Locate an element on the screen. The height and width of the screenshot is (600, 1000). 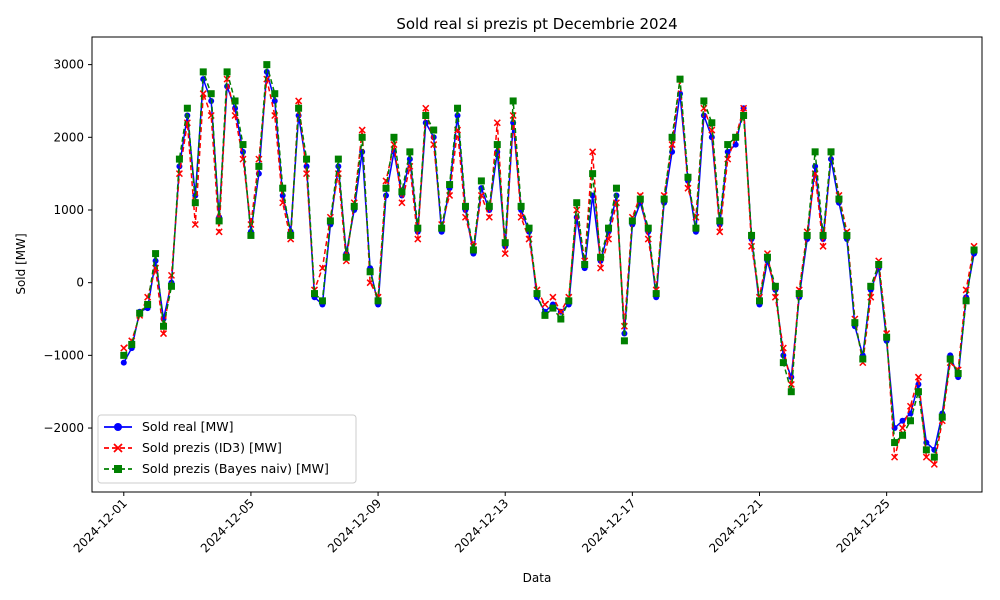
chart-title: Sold real si prezis pt Decembrie 2024 is located at coordinates (536, 24).